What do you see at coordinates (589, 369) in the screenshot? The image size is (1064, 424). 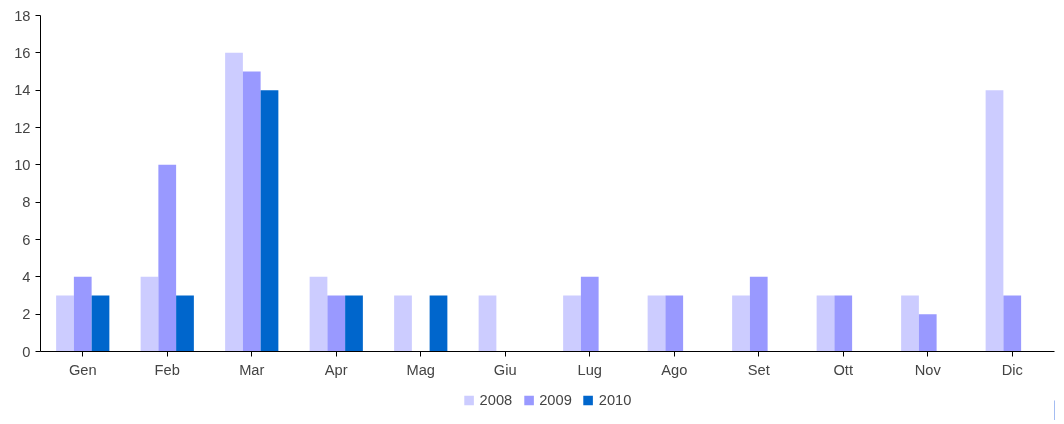 I see `x-tick-label: Lug` at bounding box center [589, 369].